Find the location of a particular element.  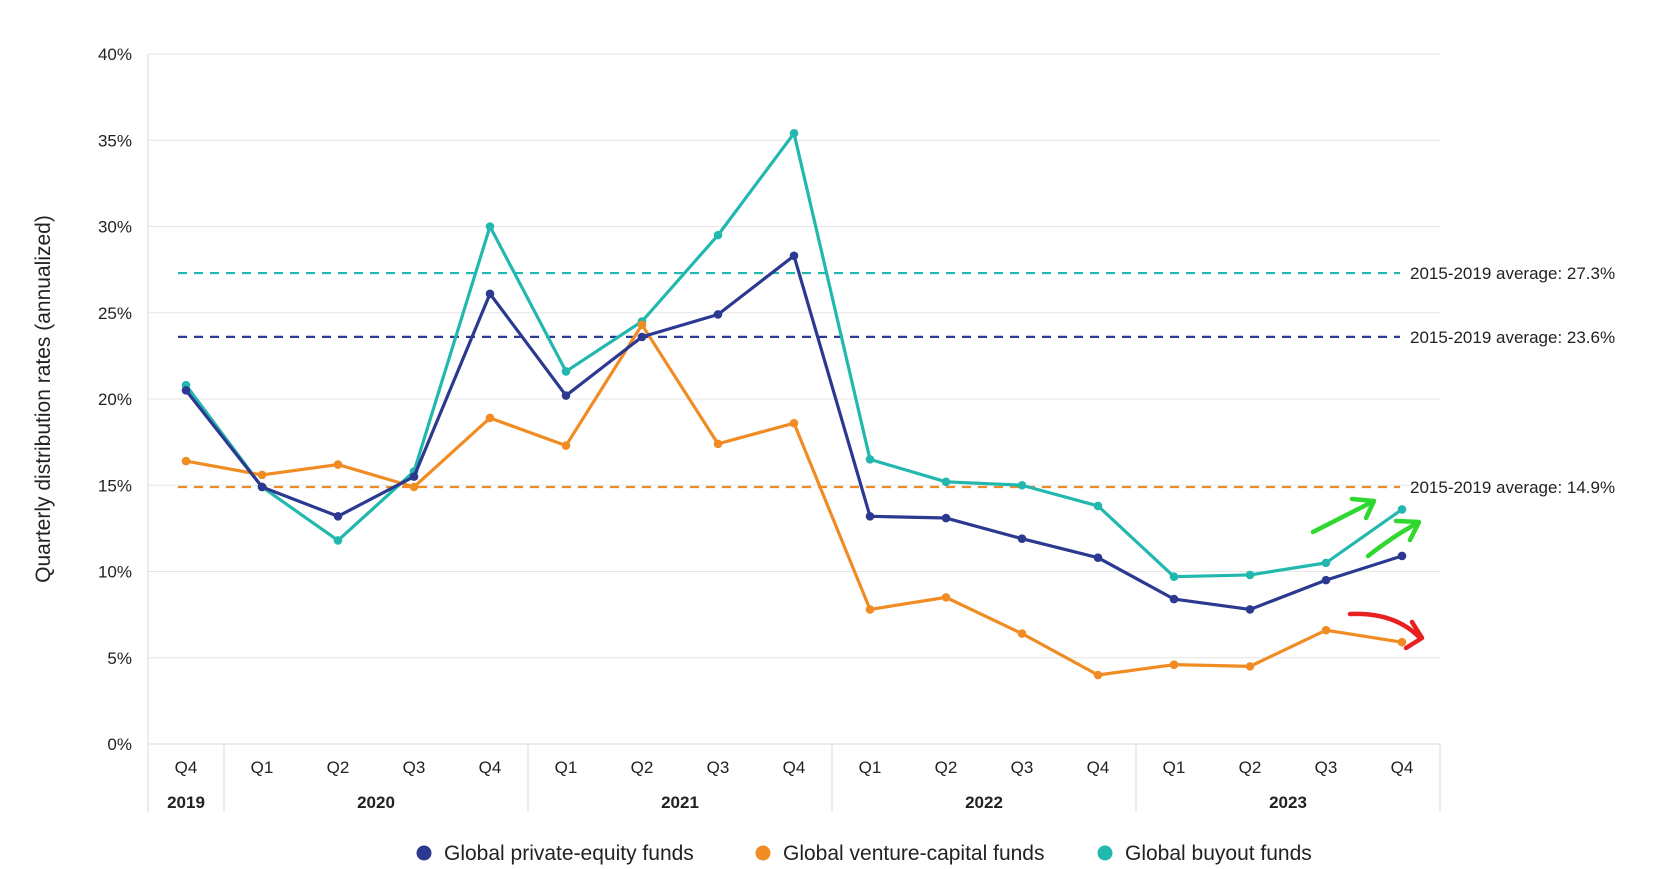

y-tick-label: 25% is located at coordinates (115, 313).